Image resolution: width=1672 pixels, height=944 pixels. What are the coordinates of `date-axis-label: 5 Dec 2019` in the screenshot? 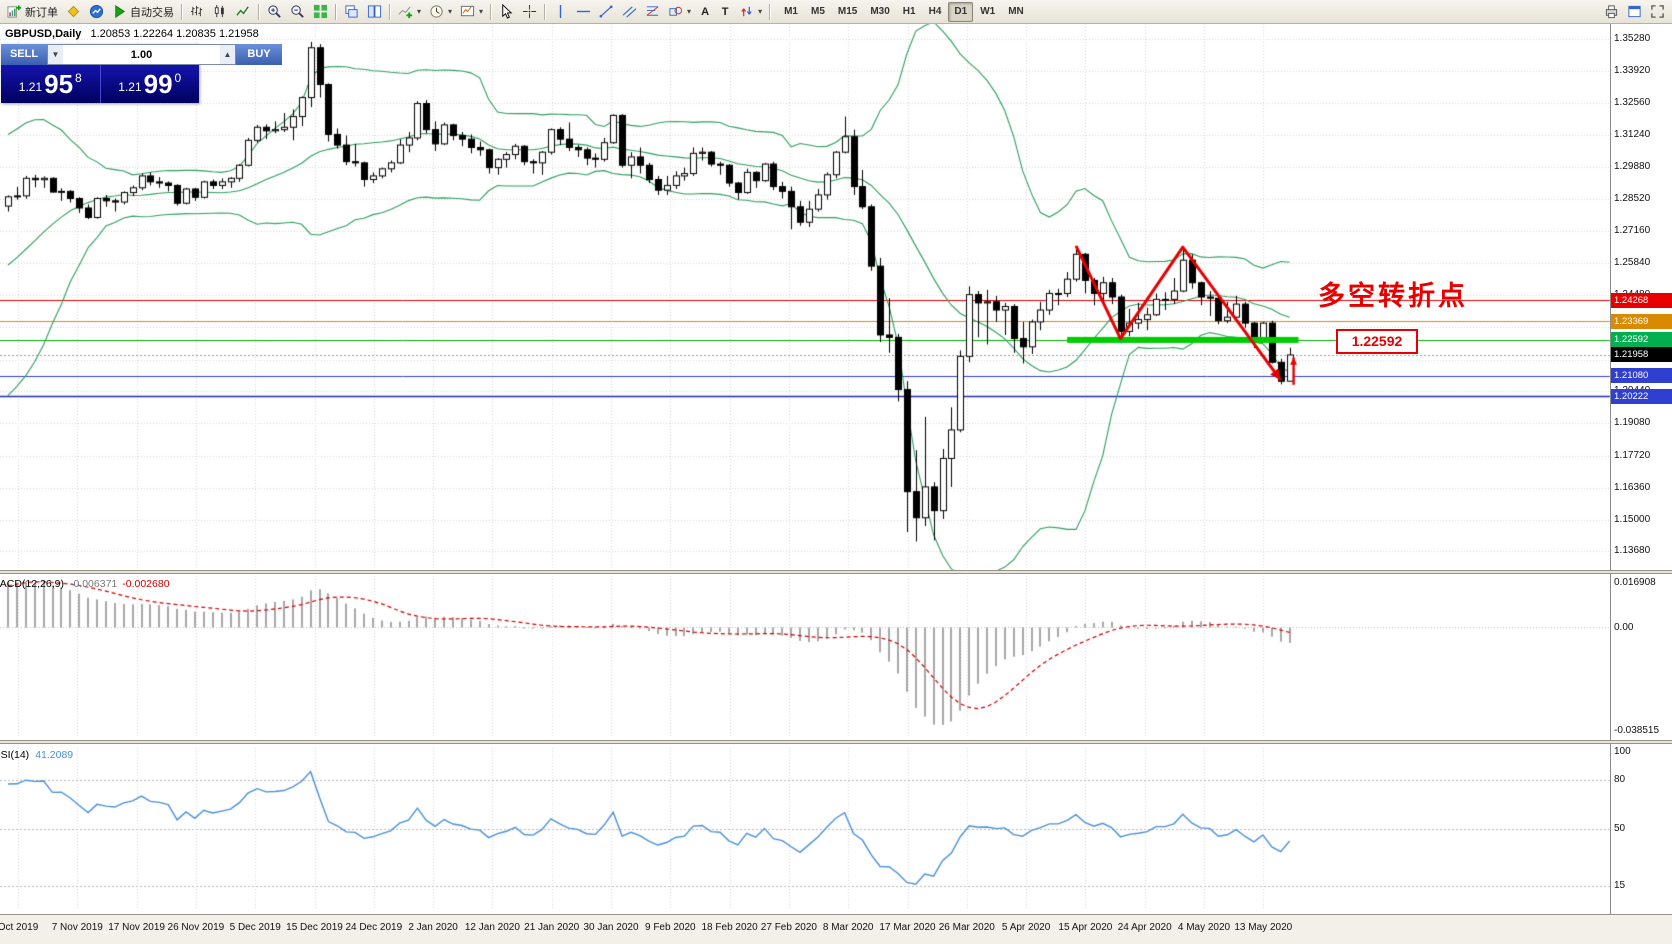 It's located at (255, 927).